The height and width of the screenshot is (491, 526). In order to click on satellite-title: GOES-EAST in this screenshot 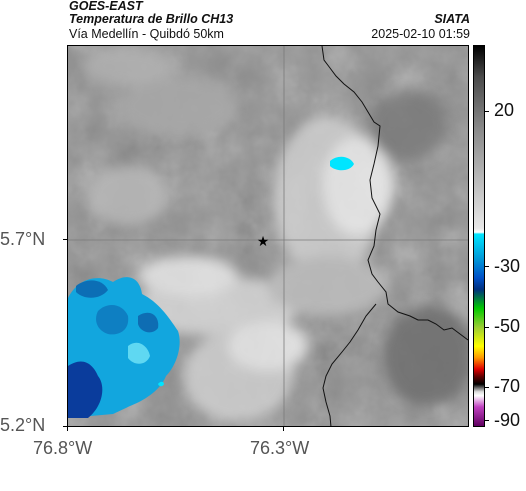, I will do `click(106, 6)`.